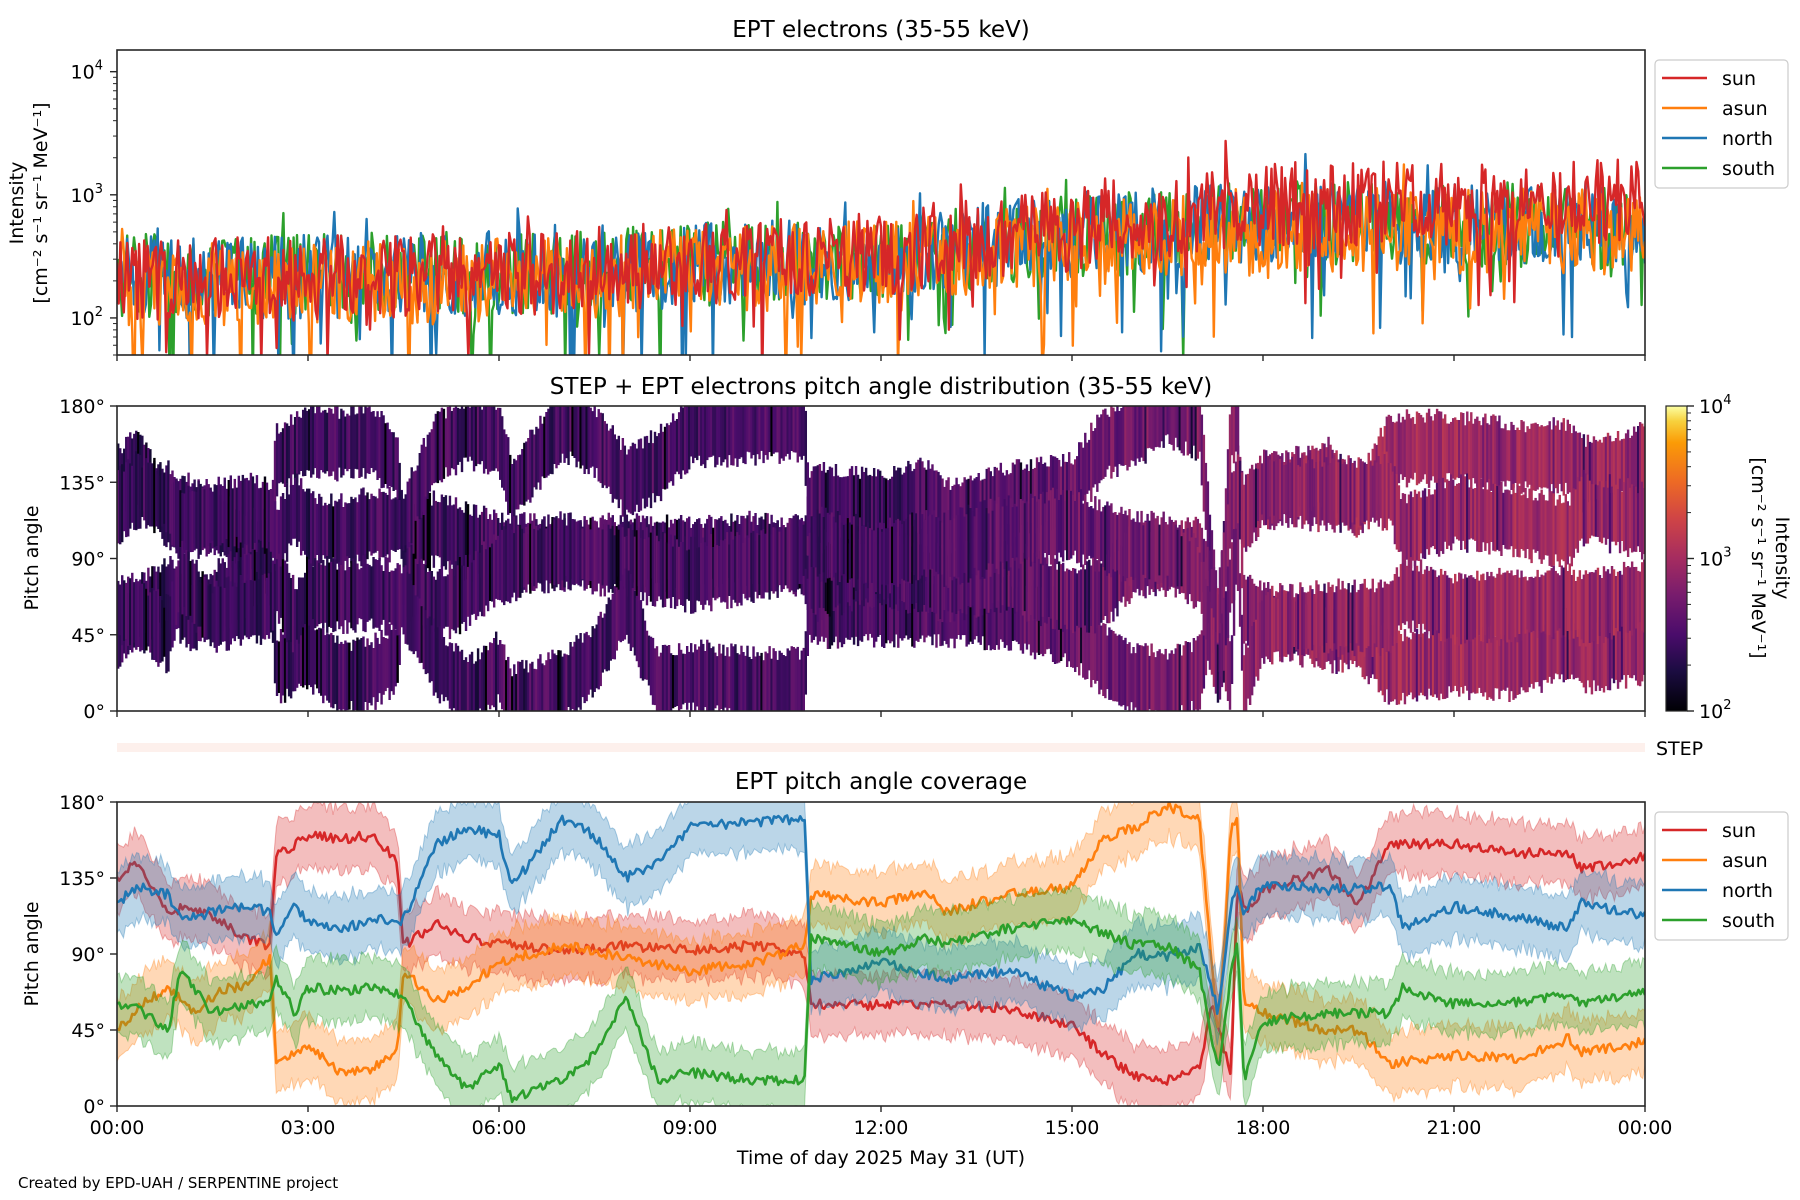 This screenshot has height=1200, width=1800. Describe the element at coordinates (1072, 1128) in the screenshot. I see `x-tick-label: 15:00` at that location.